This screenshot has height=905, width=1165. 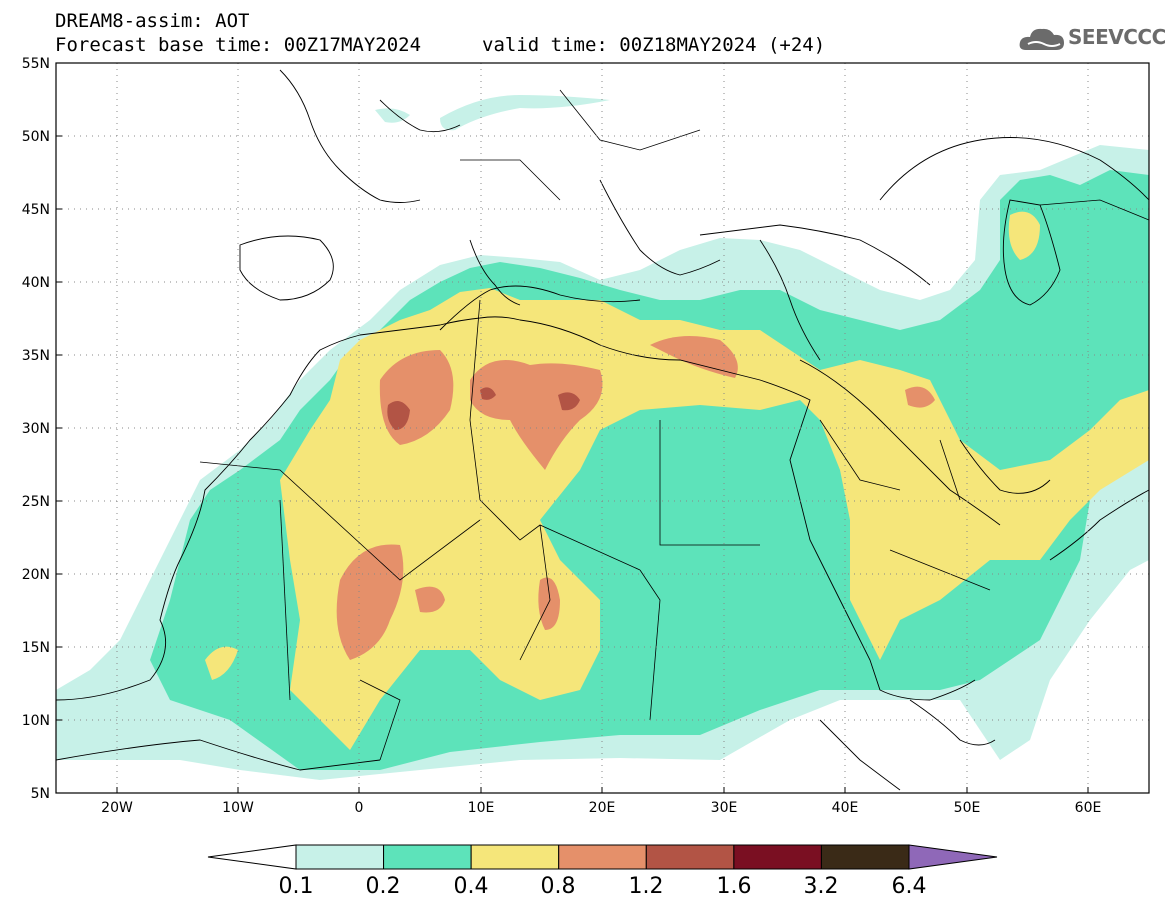 What do you see at coordinates (525, 113) in the screenshot?
I see `aot-band-0.1-north` at bounding box center [525, 113].